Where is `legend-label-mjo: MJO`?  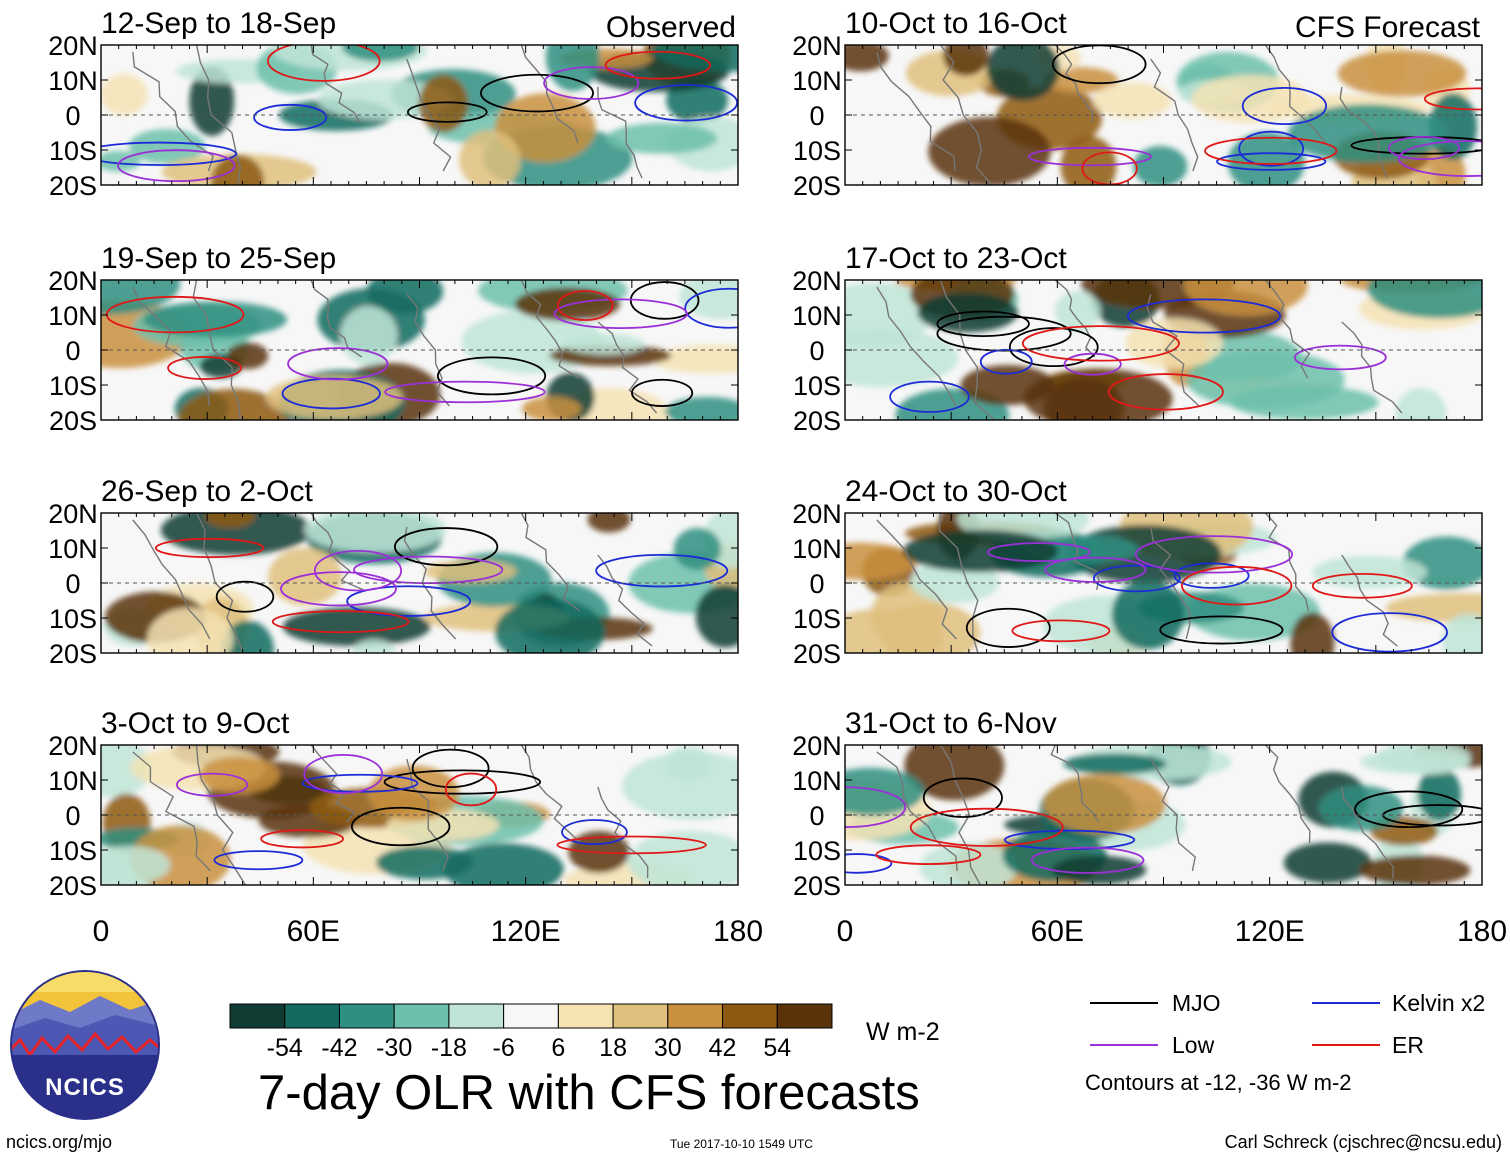
legend-label-mjo: MJO is located at coordinates (1196, 1003).